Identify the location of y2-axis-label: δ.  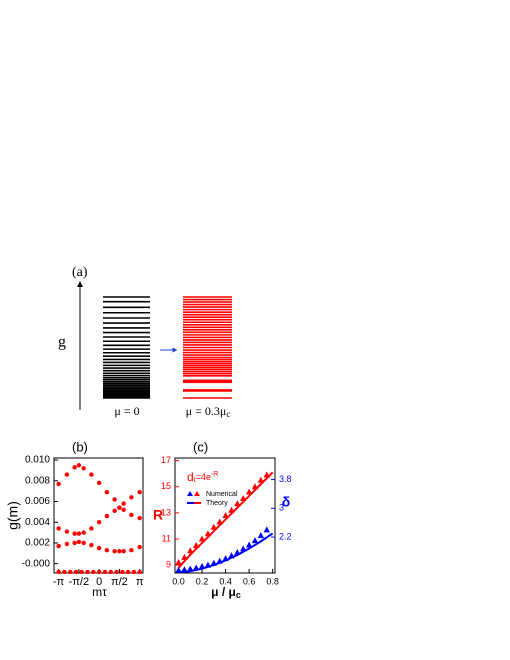
(286, 502).